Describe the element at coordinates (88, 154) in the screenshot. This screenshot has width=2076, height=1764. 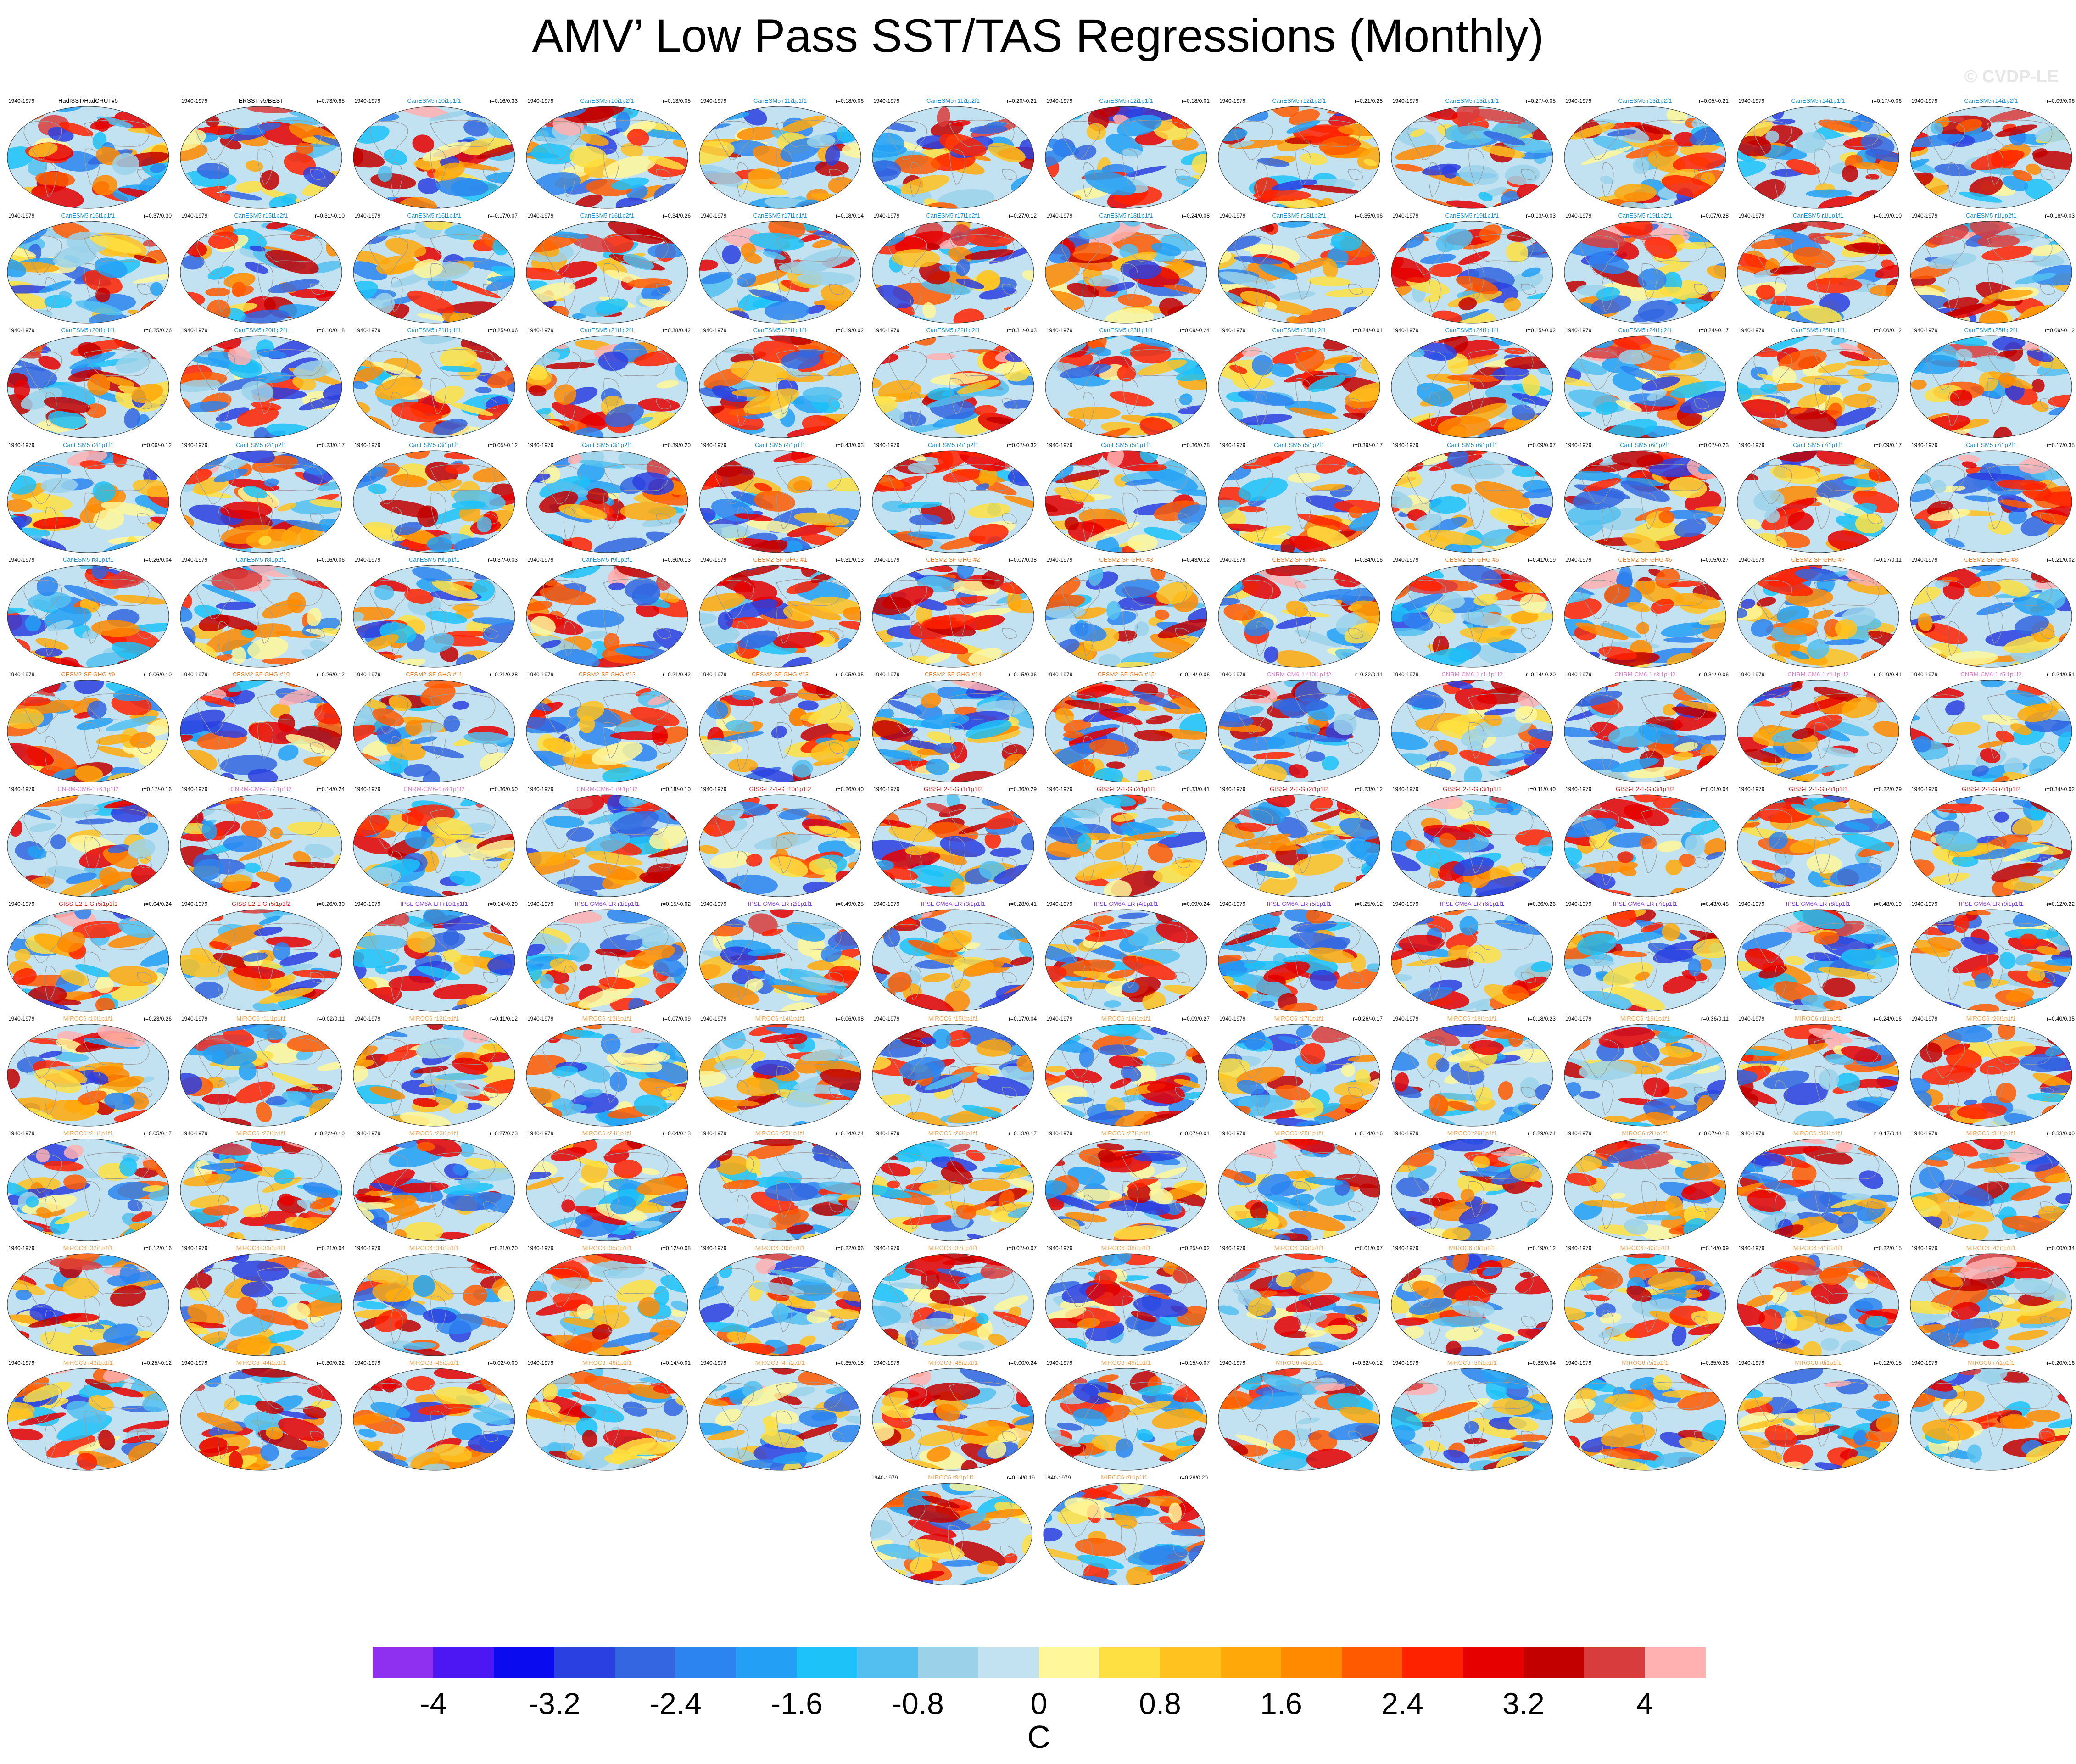
I see `map-panel: 1940-1979 HadISST/HadCRUTv5` at that location.